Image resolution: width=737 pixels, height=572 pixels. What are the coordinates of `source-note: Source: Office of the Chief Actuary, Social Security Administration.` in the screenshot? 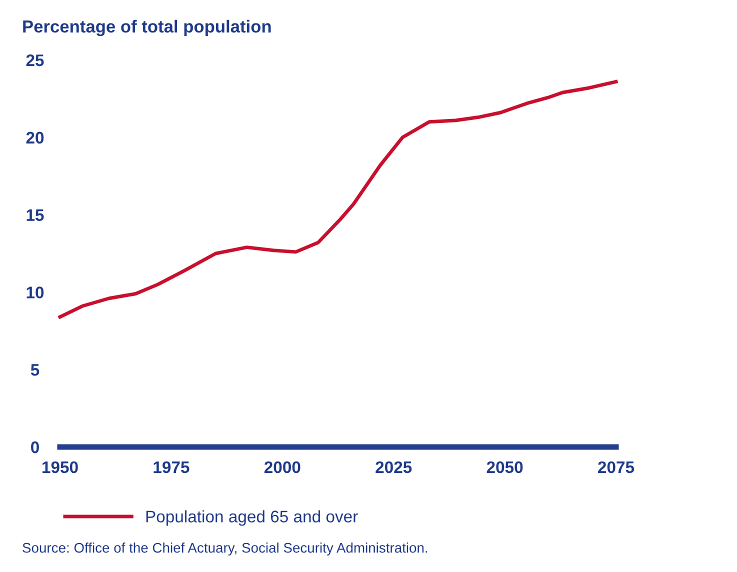 It's located at (225, 549).